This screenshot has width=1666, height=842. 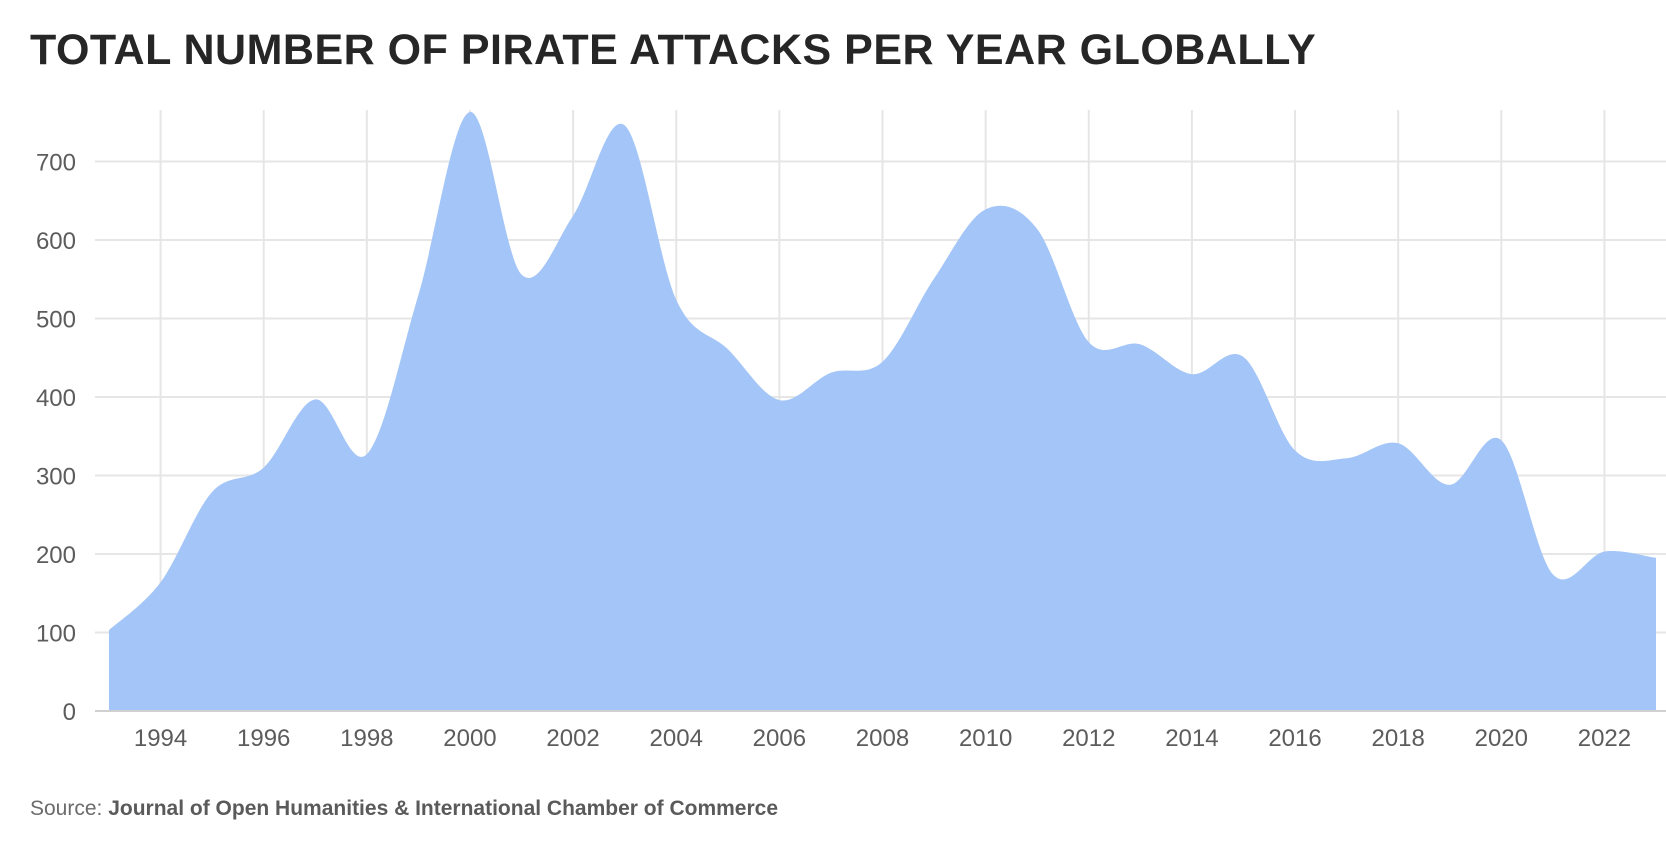 What do you see at coordinates (1656, 558) in the screenshot?
I see `data-point-2023` at bounding box center [1656, 558].